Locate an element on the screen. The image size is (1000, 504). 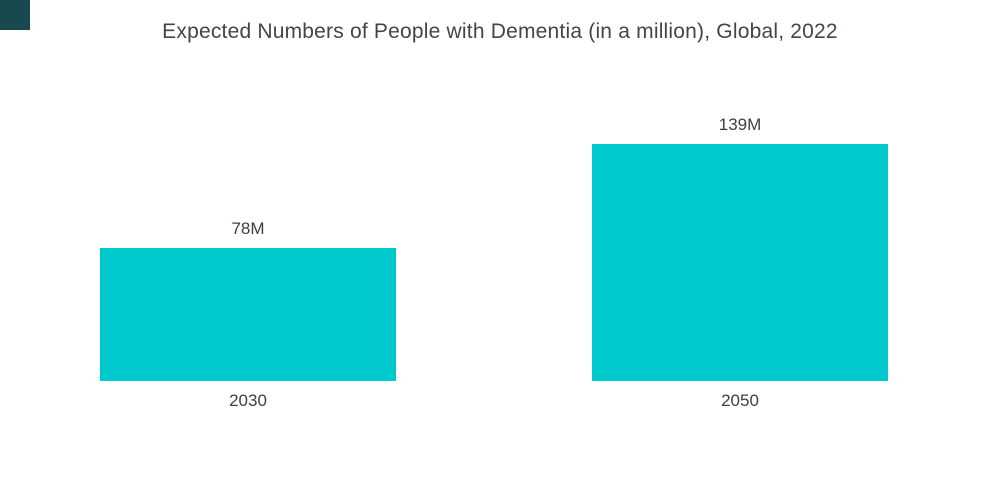
bar-category-label: 2050 is located at coordinates (740, 400).